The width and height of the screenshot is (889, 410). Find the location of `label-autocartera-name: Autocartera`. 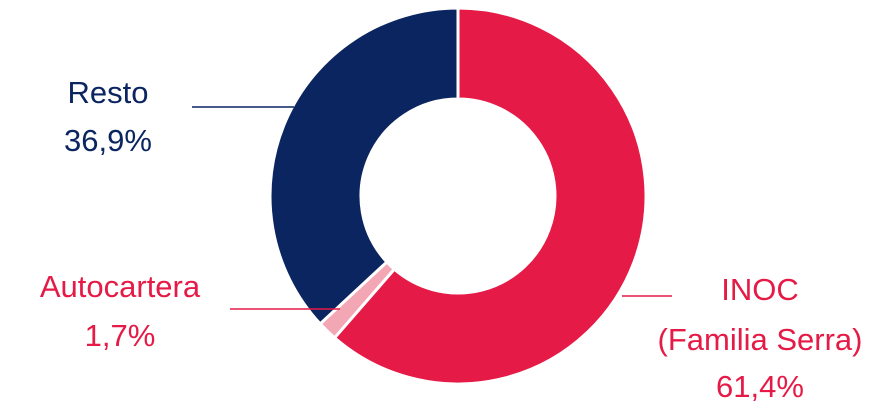

label-autocartera-name: Autocartera is located at coordinates (120, 286).